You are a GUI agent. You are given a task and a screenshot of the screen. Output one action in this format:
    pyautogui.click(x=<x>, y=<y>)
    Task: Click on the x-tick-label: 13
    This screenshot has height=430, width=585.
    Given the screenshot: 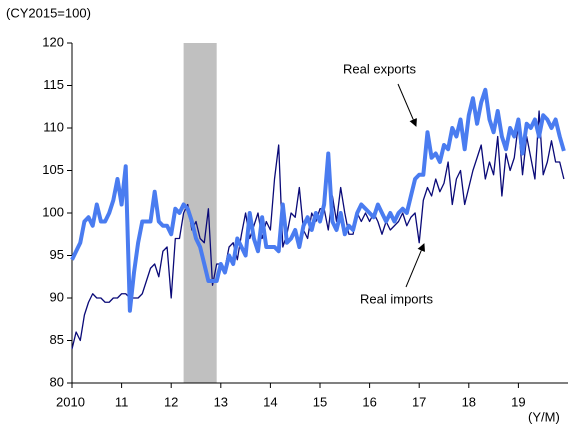 What is the action you would take?
    pyautogui.click(x=221, y=401)
    